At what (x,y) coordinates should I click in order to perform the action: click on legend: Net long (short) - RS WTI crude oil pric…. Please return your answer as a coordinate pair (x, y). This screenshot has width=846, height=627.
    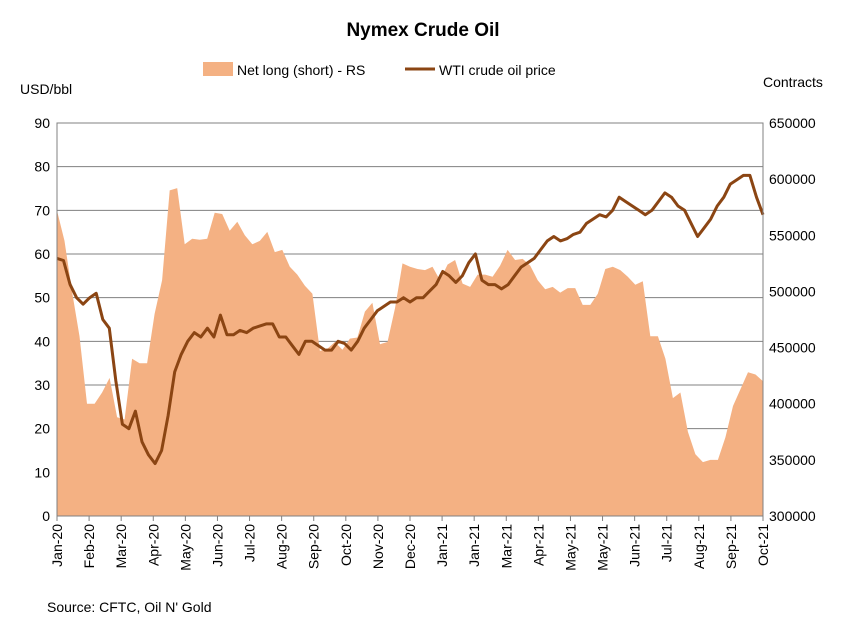
    Looking at the image, I should click on (379, 70).